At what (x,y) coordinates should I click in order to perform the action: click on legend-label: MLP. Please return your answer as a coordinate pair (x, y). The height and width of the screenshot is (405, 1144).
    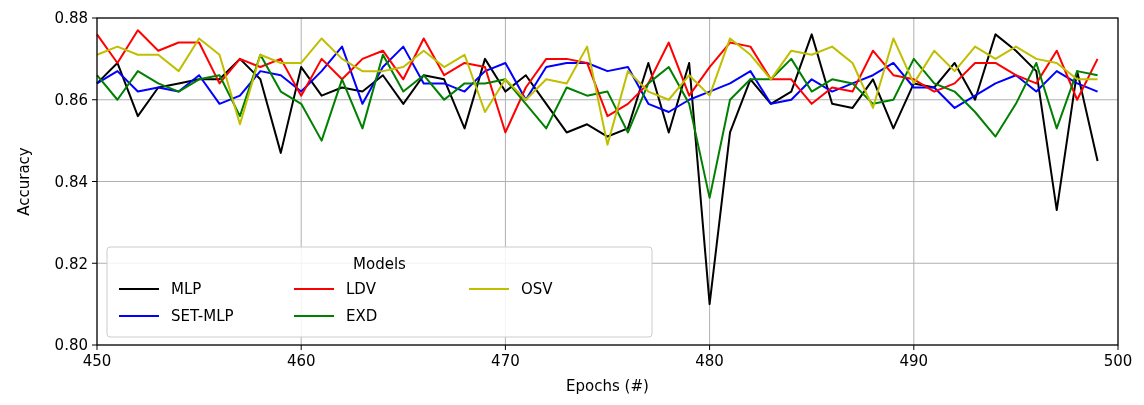
    Looking at the image, I should click on (186, 289).